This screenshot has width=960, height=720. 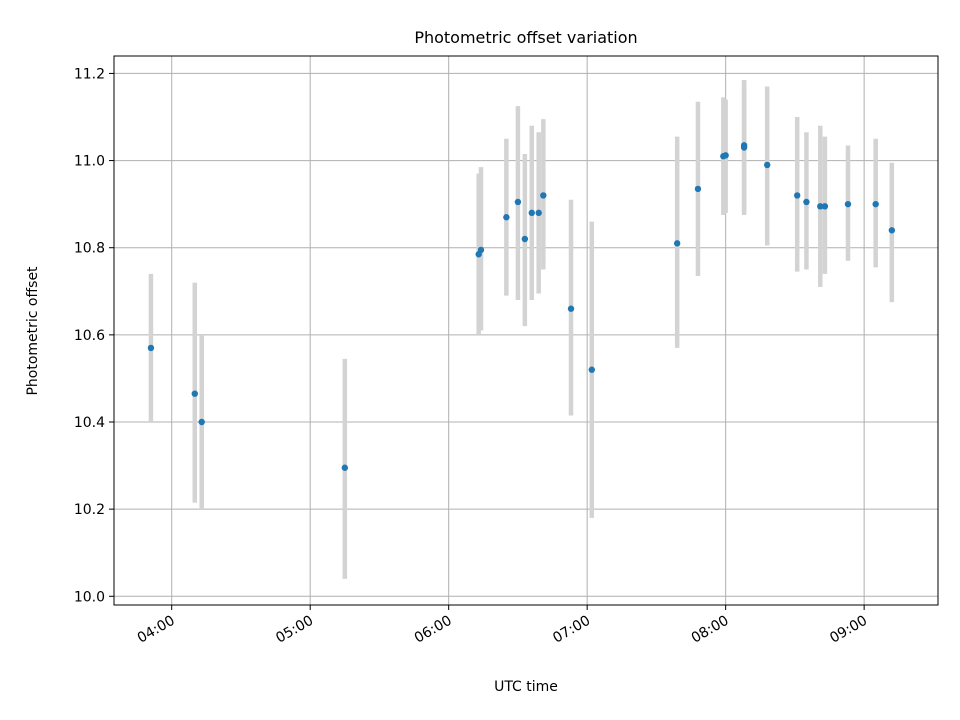 What do you see at coordinates (526, 687) in the screenshot?
I see `x-axis-label: UTC time` at bounding box center [526, 687].